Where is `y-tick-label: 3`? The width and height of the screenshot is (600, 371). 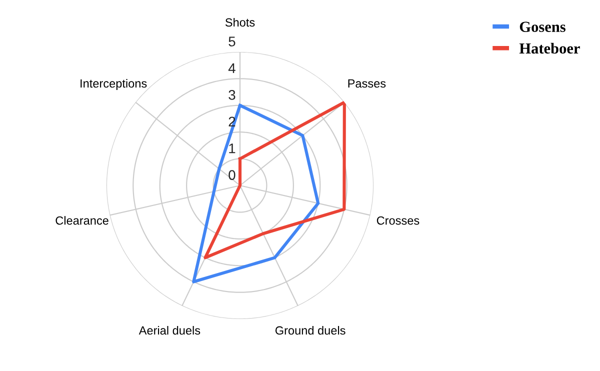 y-tick-label: 3 is located at coordinates (232, 95).